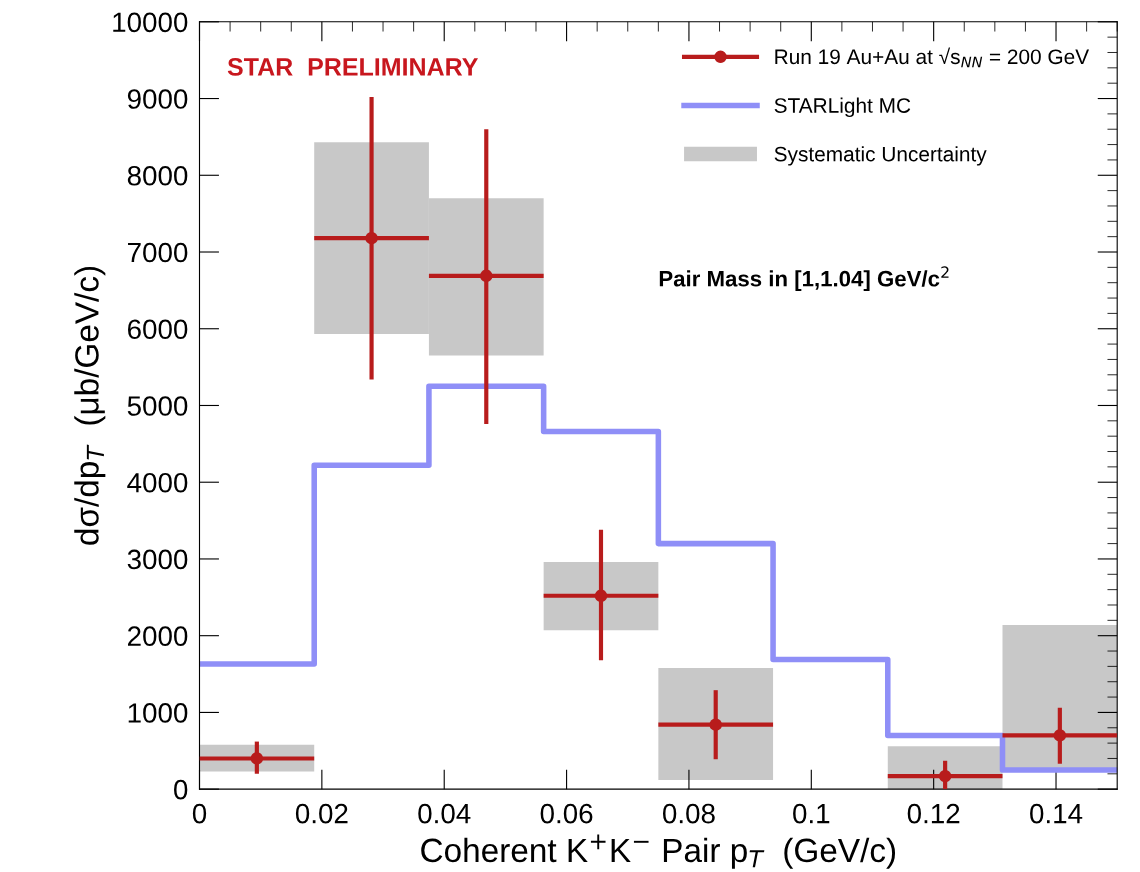 The height and width of the screenshot is (872, 1140). What do you see at coordinates (90, 405) in the screenshot?
I see `y-axis-title: dσ/dp$_{T}$ (μb/GeV/c)` at bounding box center [90, 405].